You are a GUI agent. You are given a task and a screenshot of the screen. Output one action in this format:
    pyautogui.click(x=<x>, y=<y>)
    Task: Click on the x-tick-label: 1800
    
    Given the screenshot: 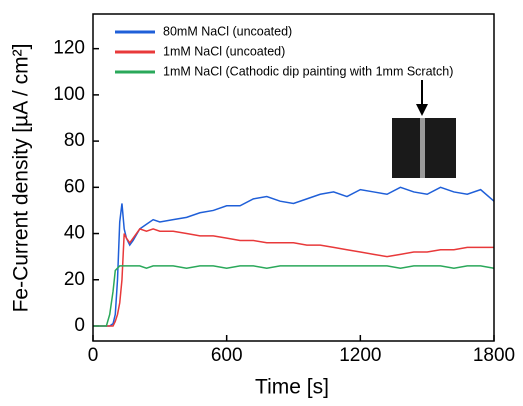 What is the action you would take?
    pyautogui.click(x=494, y=355)
    